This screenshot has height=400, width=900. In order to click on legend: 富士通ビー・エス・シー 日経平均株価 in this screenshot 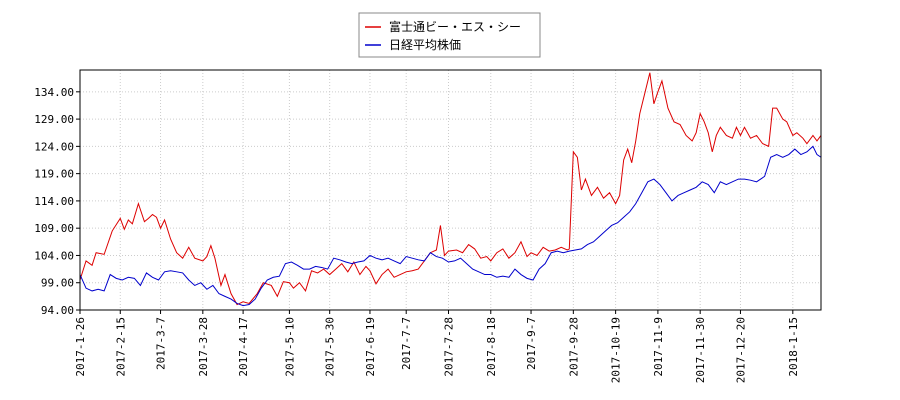, I will do `click(449, 35)`.